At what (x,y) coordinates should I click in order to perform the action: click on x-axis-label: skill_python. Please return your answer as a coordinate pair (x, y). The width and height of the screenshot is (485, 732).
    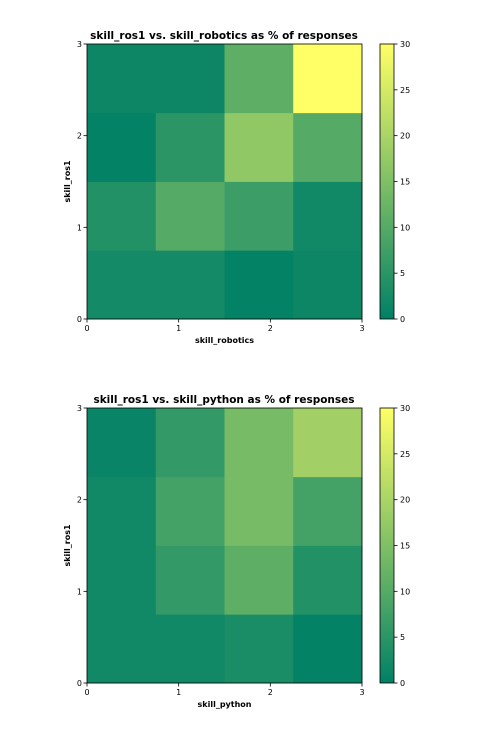
    Looking at the image, I should click on (225, 704).